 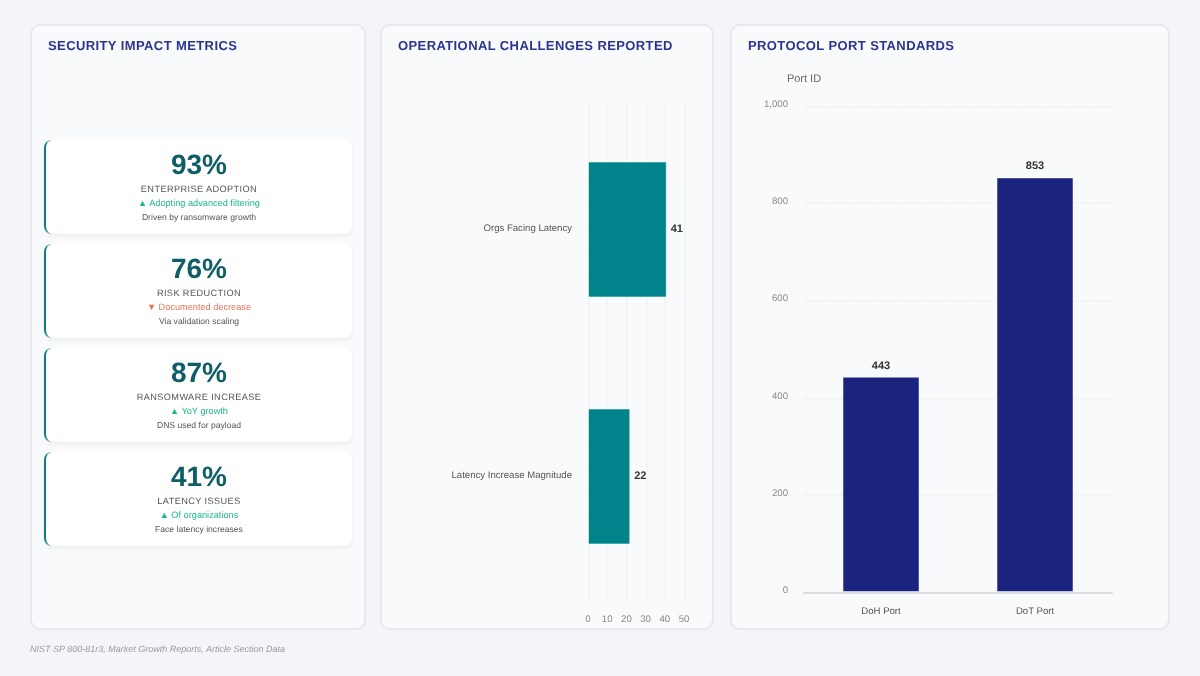 What do you see at coordinates (199, 372) in the screenshot?
I see `text: 87%` at bounding box center [199, 372].